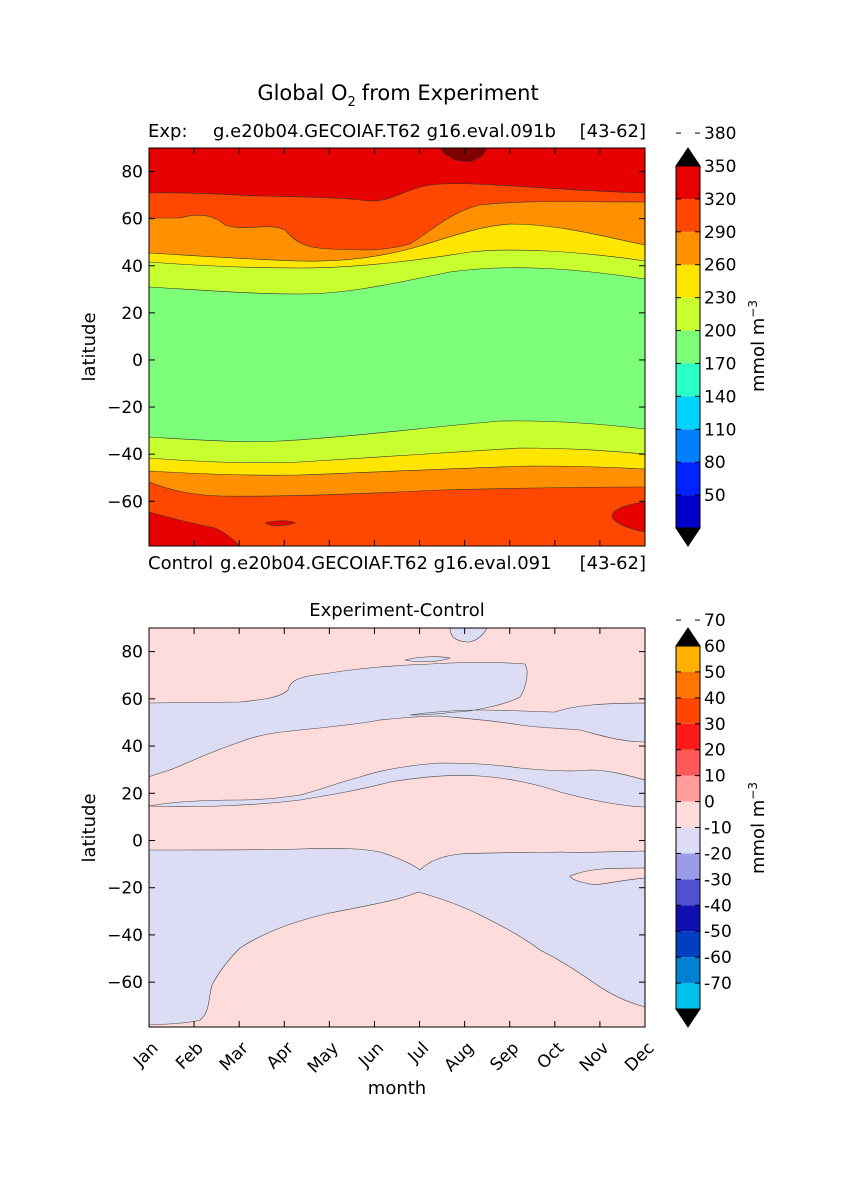 The height and width of the screenshot is (1179, 849). What do you see at coordinates (753, 791) in the screenshot?
I see `bottom-colorbar-label-exponent: −3` at bounding box center [753, 791].